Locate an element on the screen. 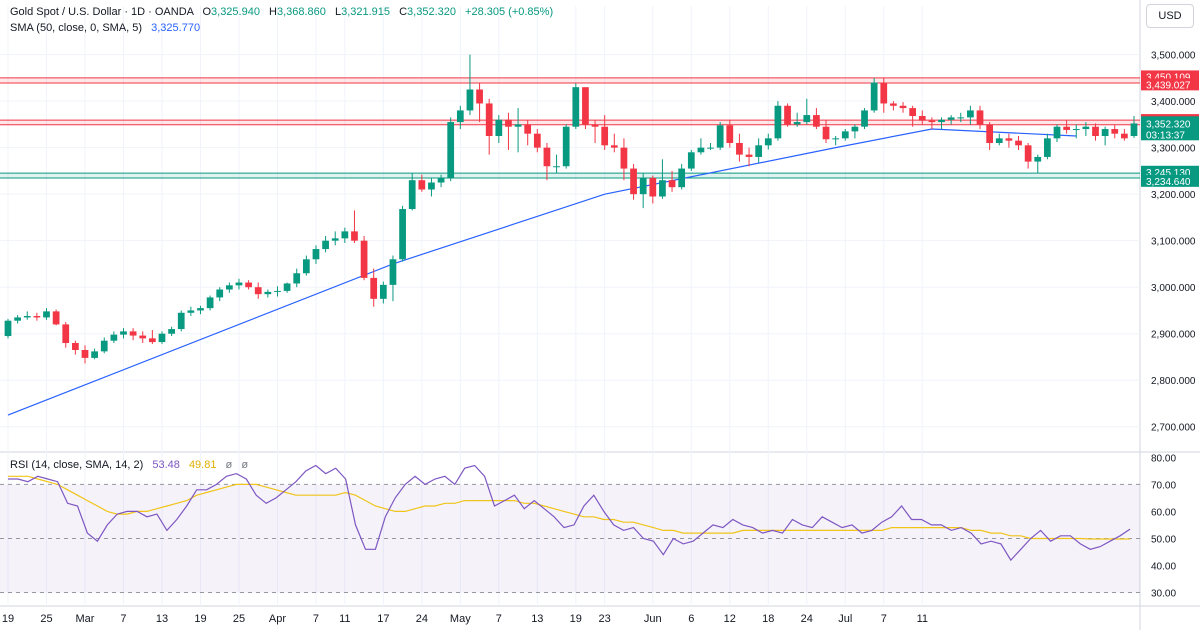 This screenshot has width=1200, height=630. currency-button: USD is located at coordinates (1170, 16).